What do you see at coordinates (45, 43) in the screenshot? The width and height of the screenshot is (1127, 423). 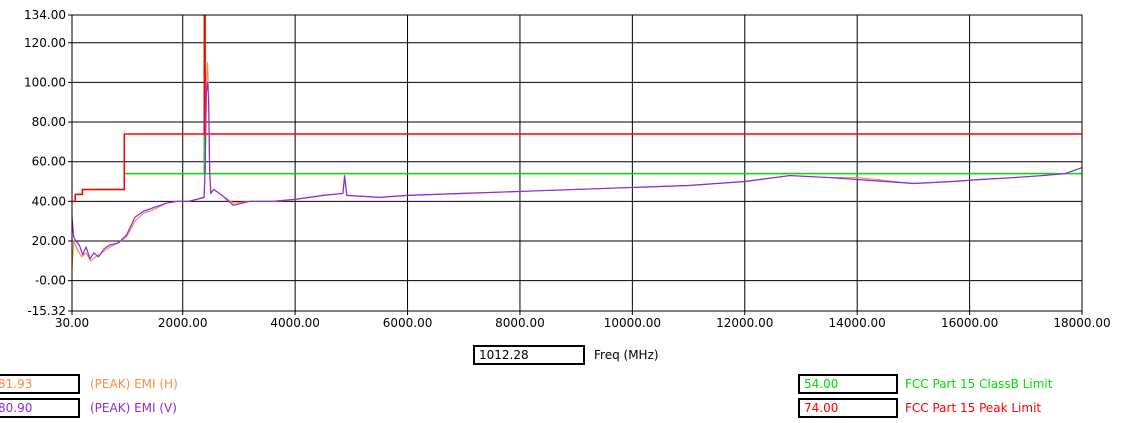 I see `y-tick-label: 120.00` at bounding box center [45, 43].